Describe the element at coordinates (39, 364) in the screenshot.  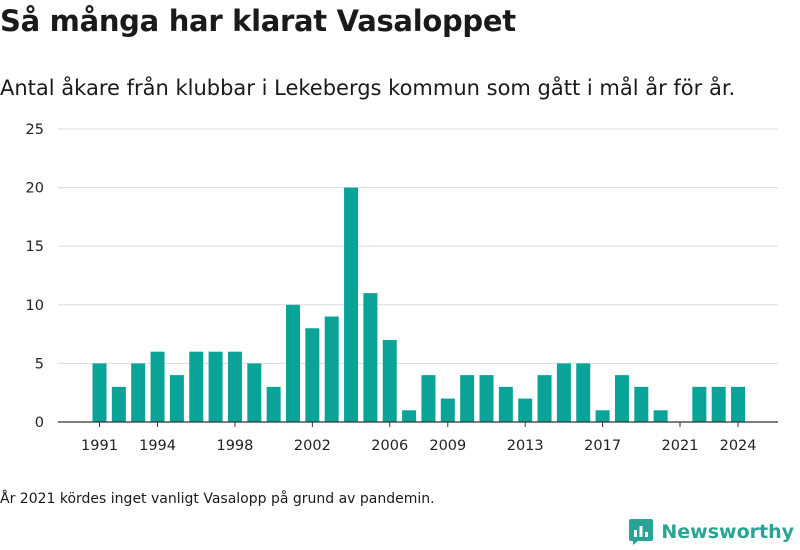
I see `y-tick-label: 5` at that location.